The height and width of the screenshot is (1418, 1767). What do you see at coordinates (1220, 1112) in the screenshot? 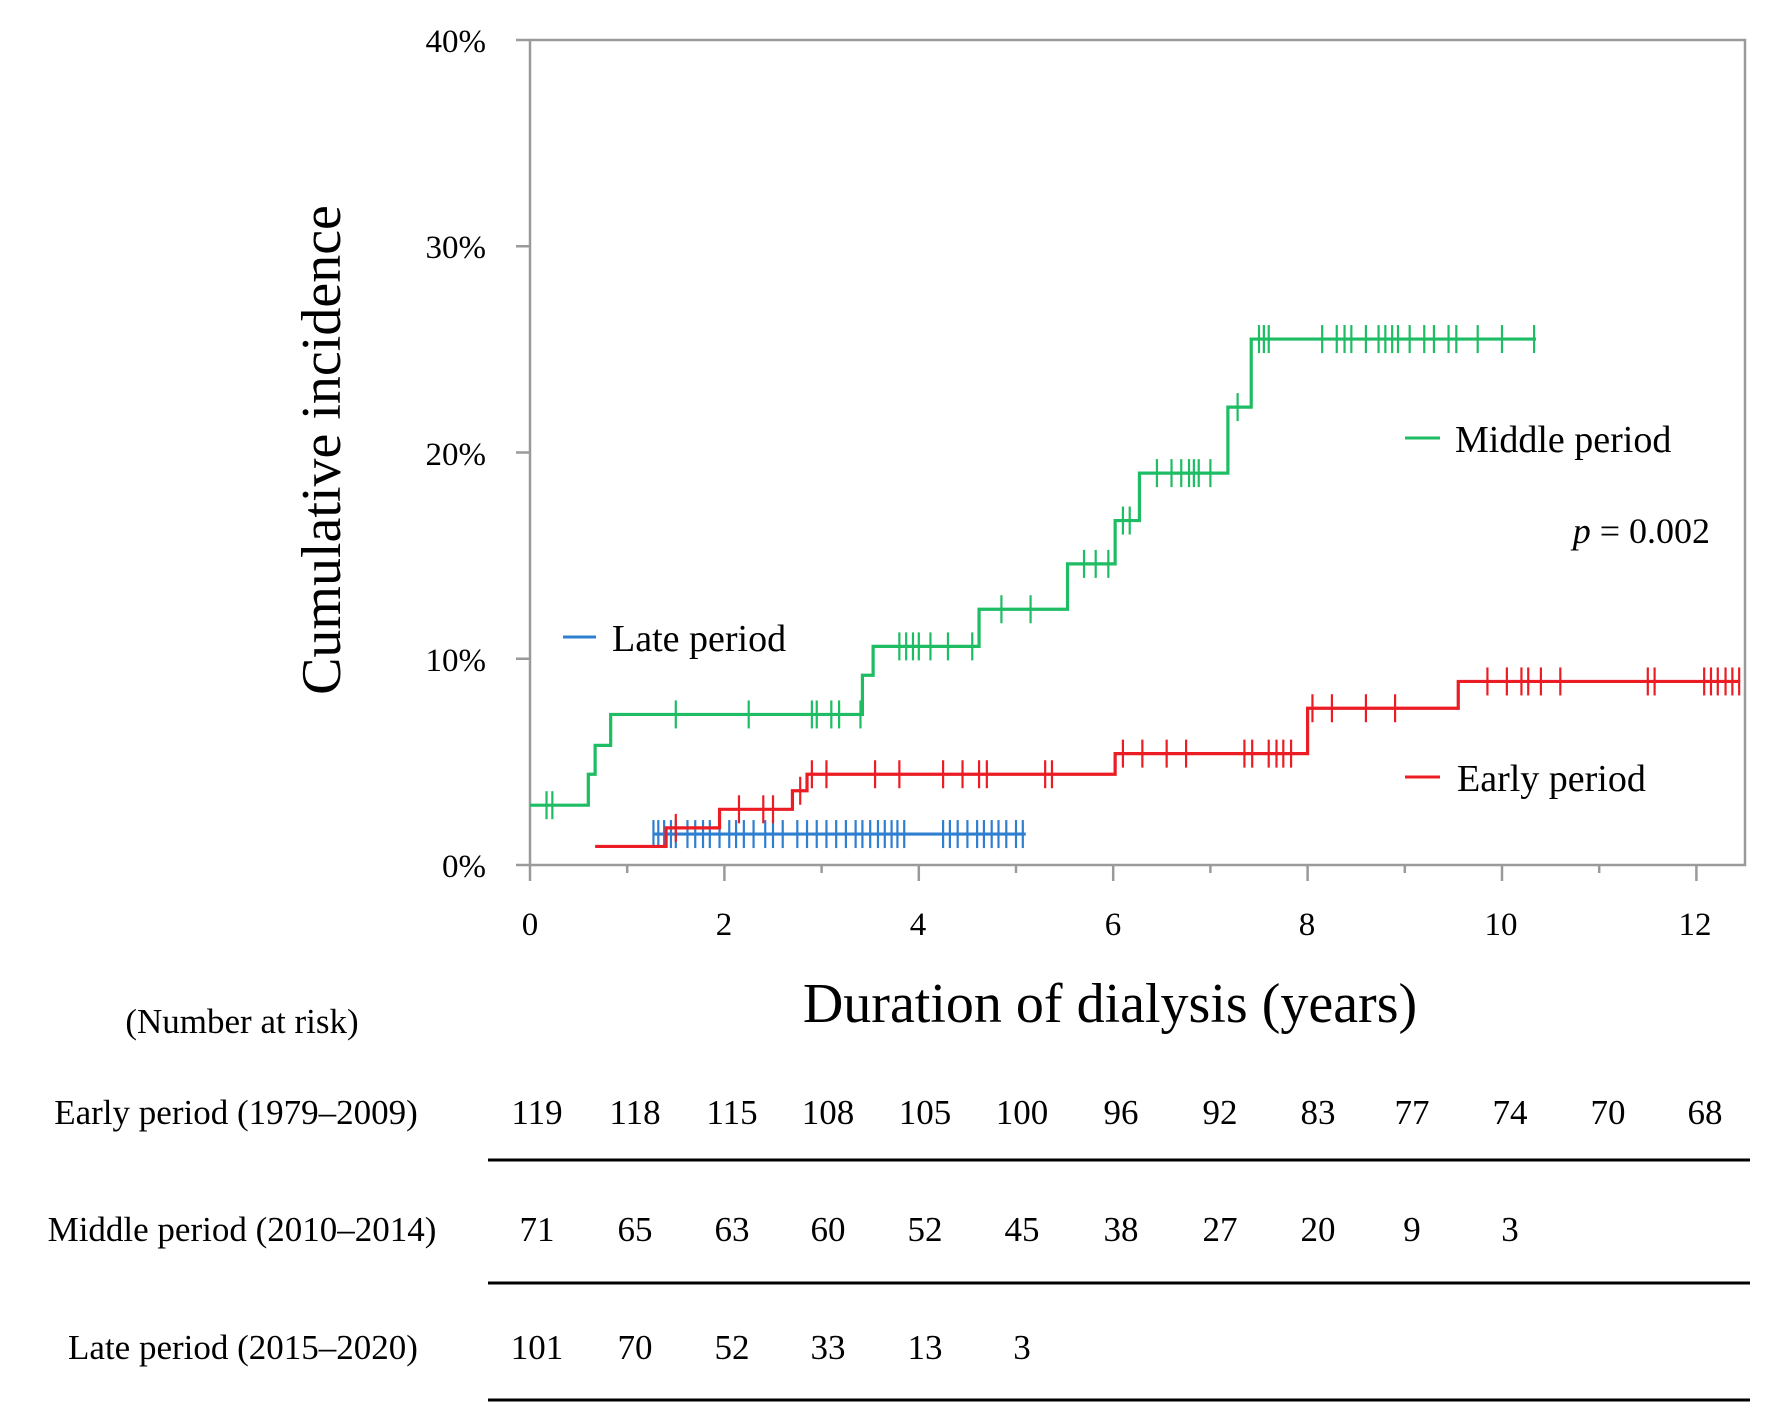
I see `risk-value-early: 92` at bounding box center [1220, 1112].